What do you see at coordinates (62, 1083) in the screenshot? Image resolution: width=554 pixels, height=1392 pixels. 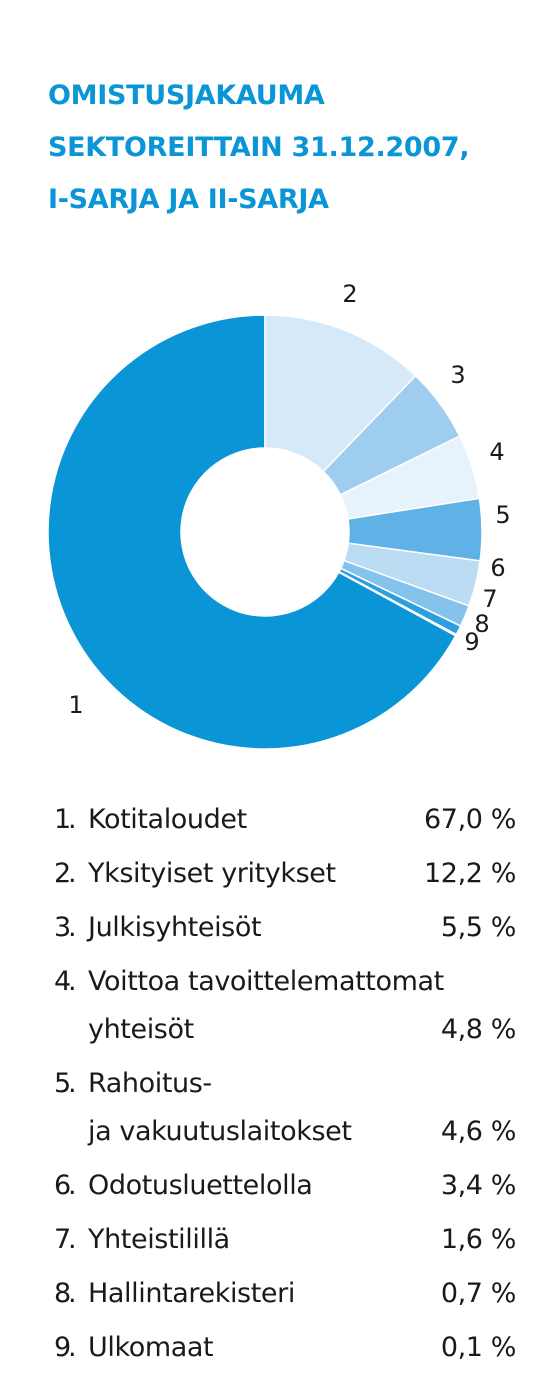 I see `legend-number: 5` at bounding box center [62, 1083].